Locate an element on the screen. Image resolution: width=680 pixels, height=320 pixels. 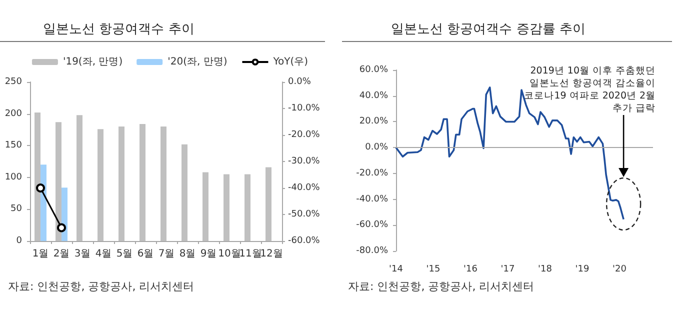
x-tick-label: '15 is located at coordinates (433, 269).